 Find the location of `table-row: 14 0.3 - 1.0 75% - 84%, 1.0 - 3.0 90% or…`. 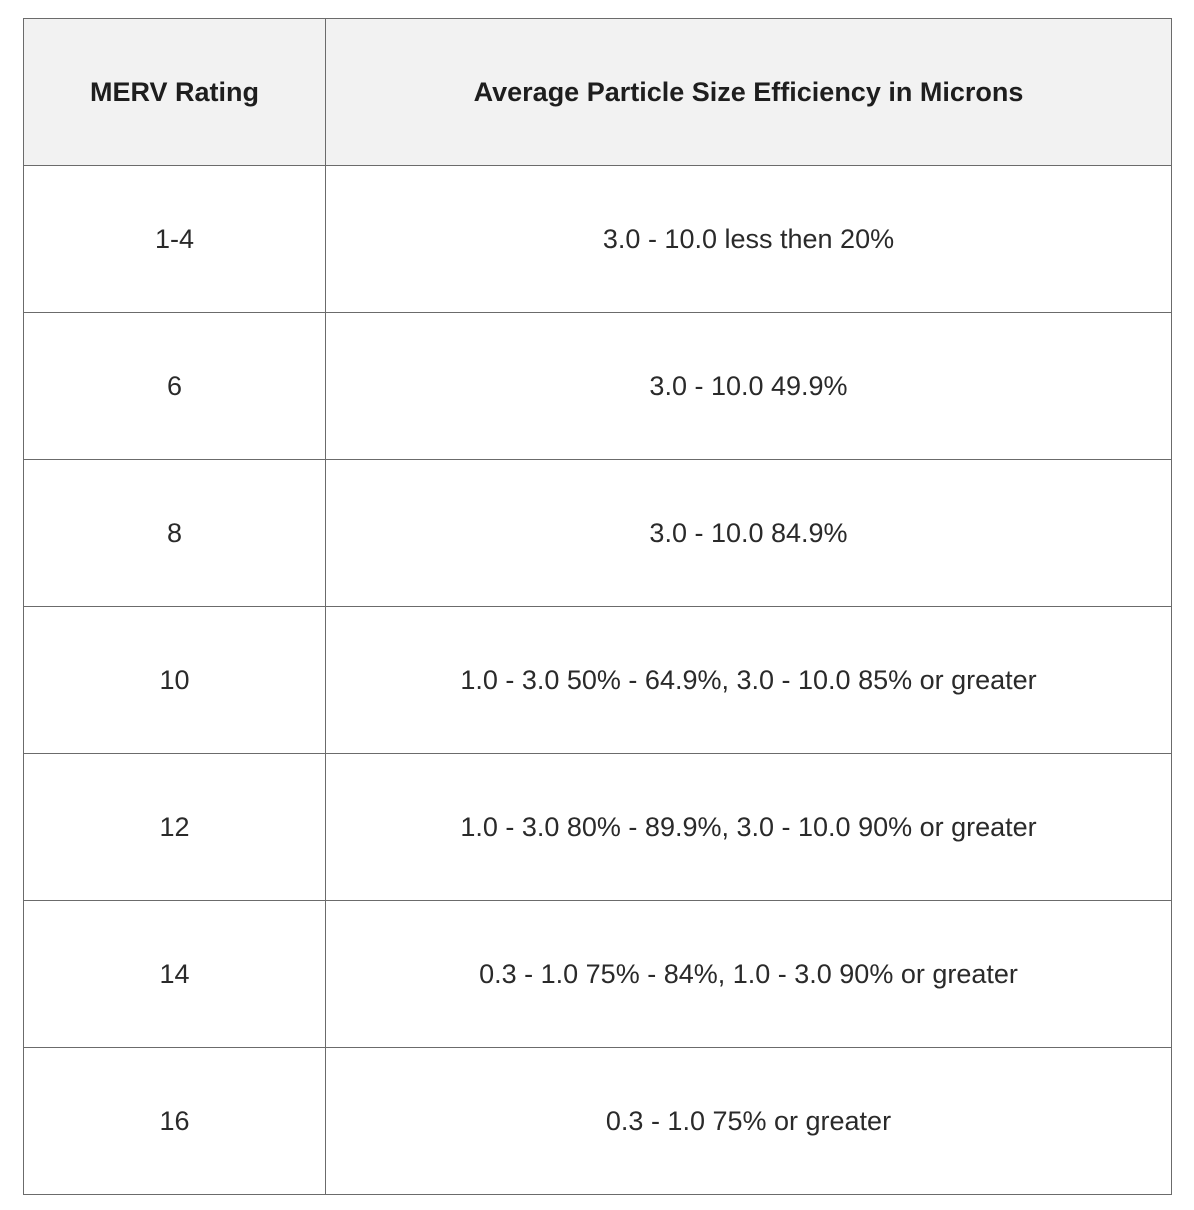

table-row: 14 0.3 - 1.0 75% - 84%, 1.0 - 3.0 90% or… is located at coordinates (597, 974).